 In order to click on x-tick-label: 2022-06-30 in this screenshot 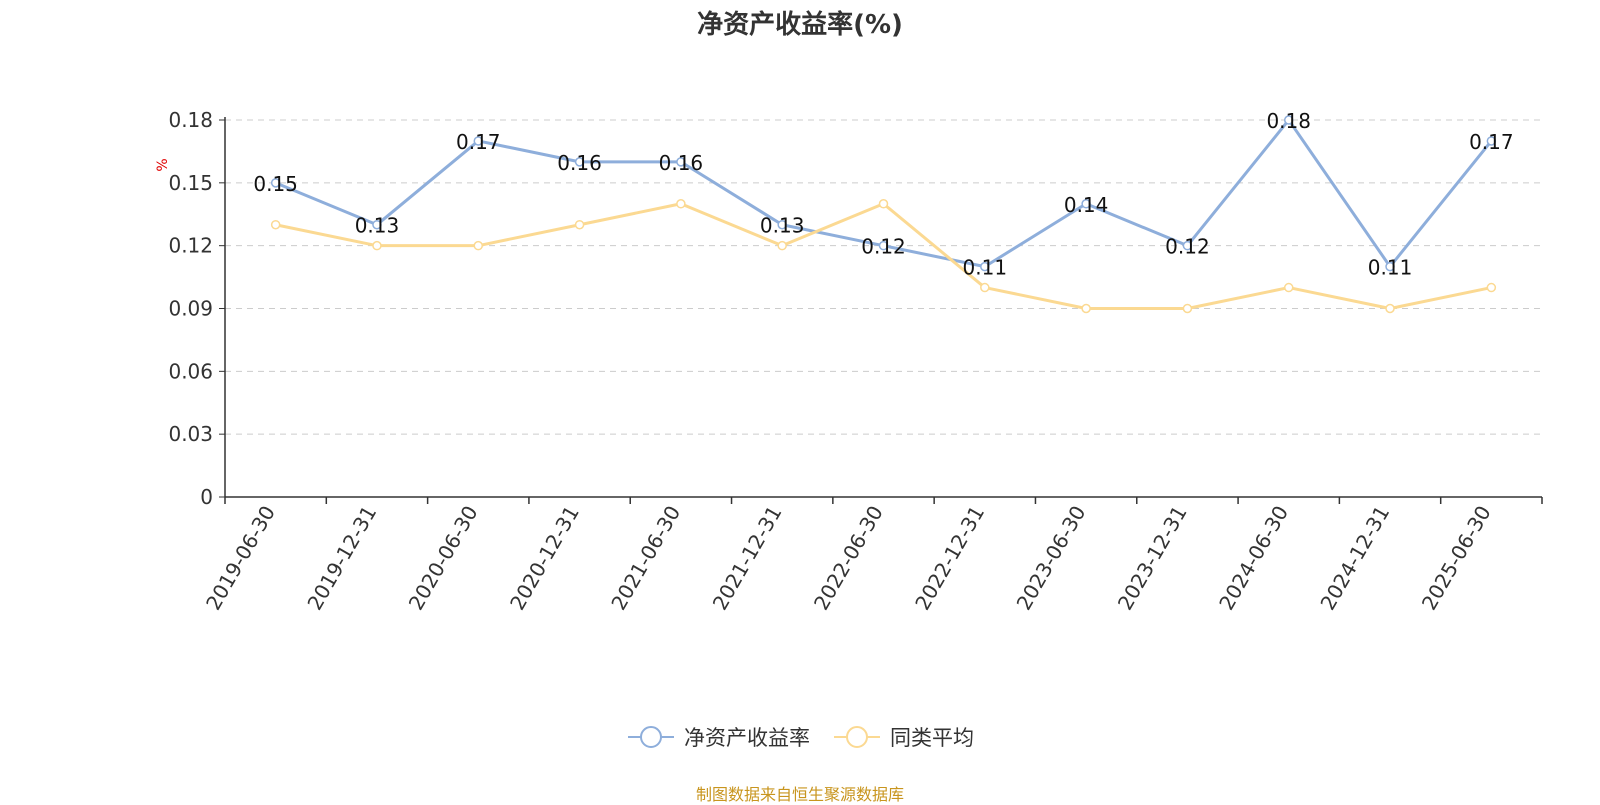, I will do `click(848, 558)`.